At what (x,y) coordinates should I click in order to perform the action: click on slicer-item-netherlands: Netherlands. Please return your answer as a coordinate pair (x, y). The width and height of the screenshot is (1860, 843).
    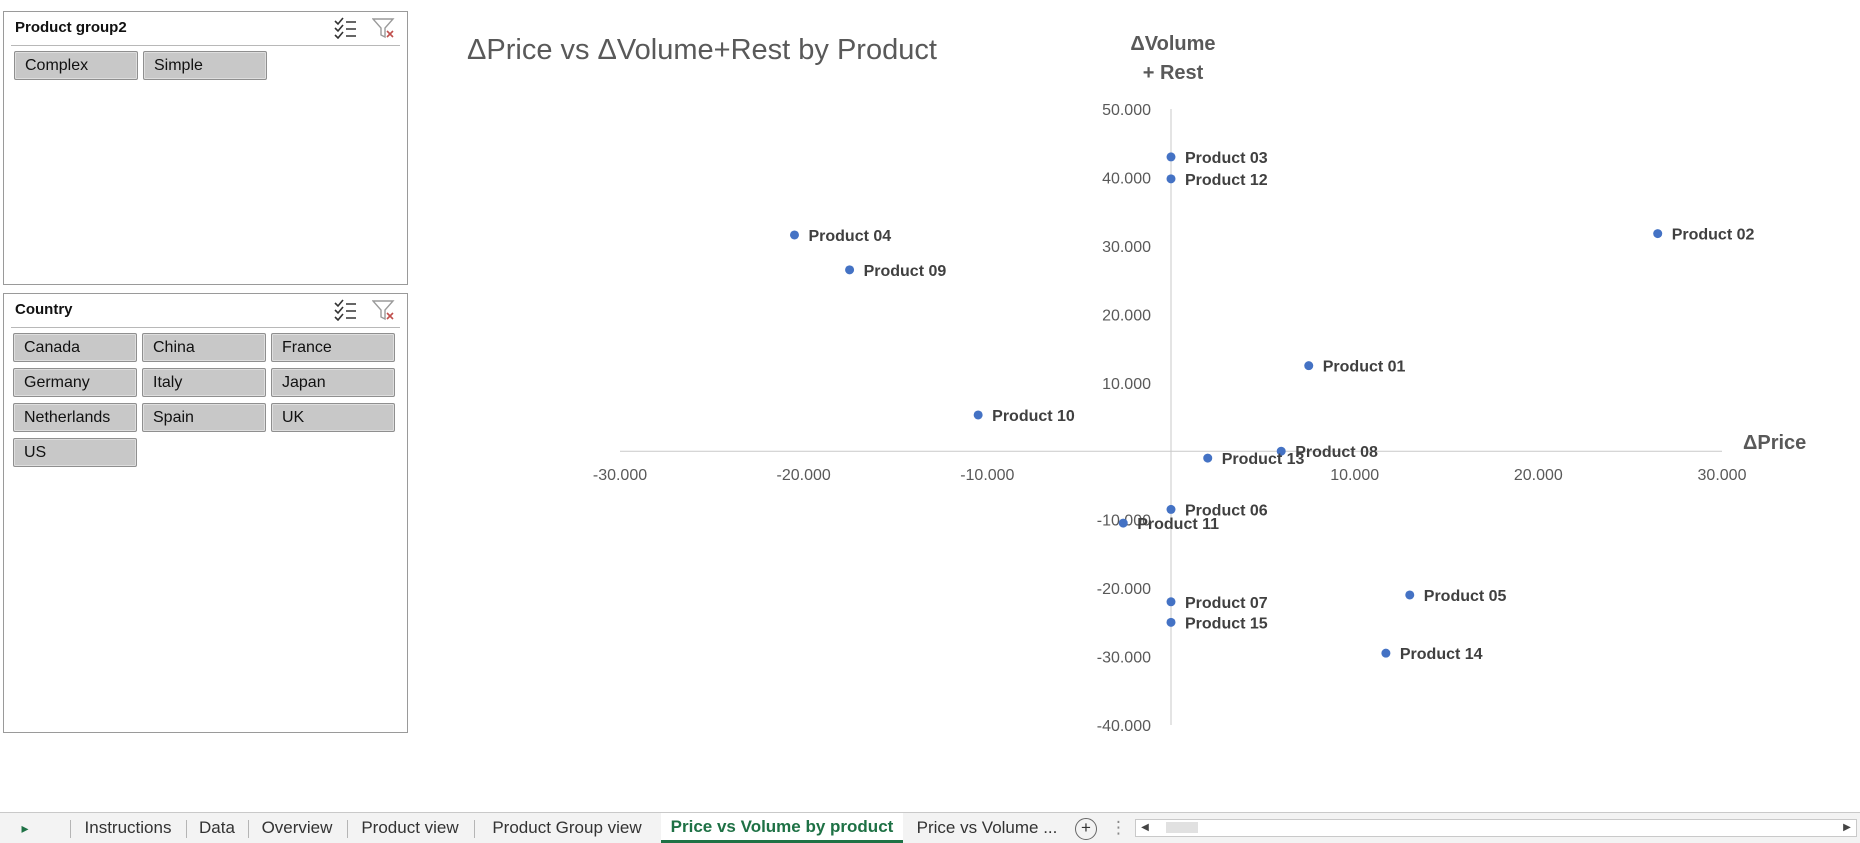
    Looking at the image, I should click on (75, 417).